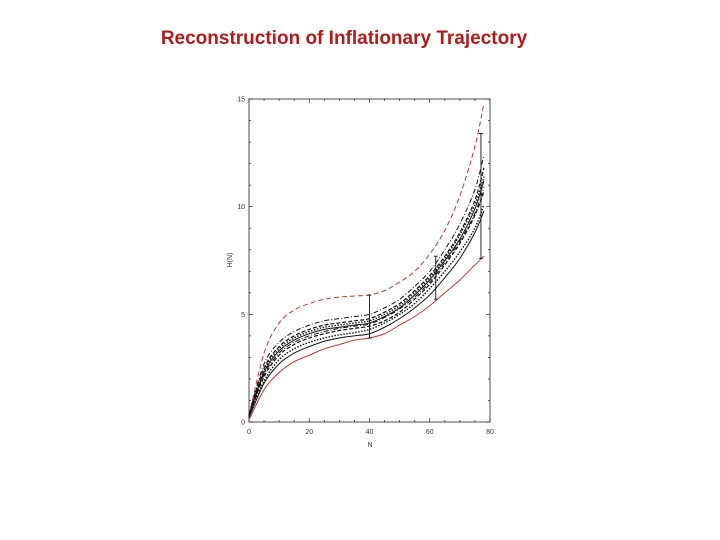 The width and height of the screenshot is (720, 540). I want to click on x-tick-label: 20, so click(309, 432).